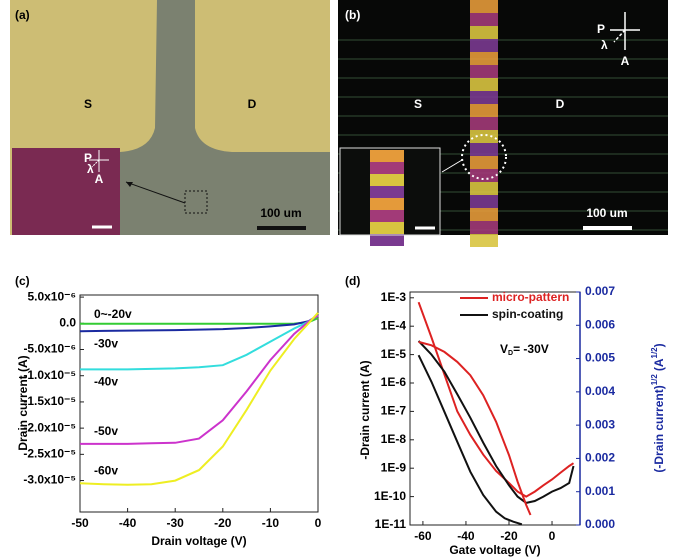 This screenshot has height=560, width=680. I want to click on annotation-part: V, so click(504, 349).